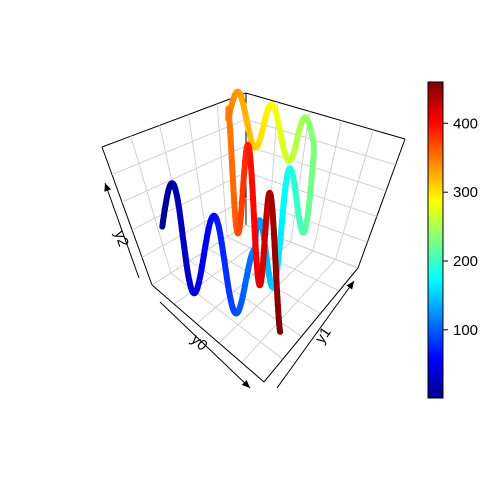 Image resolution: width=500 pixels, height=500 pixels. Describe the element at coordinates (121, 238) in the screenshot. I see `axis-label-y2: y2` at that location.